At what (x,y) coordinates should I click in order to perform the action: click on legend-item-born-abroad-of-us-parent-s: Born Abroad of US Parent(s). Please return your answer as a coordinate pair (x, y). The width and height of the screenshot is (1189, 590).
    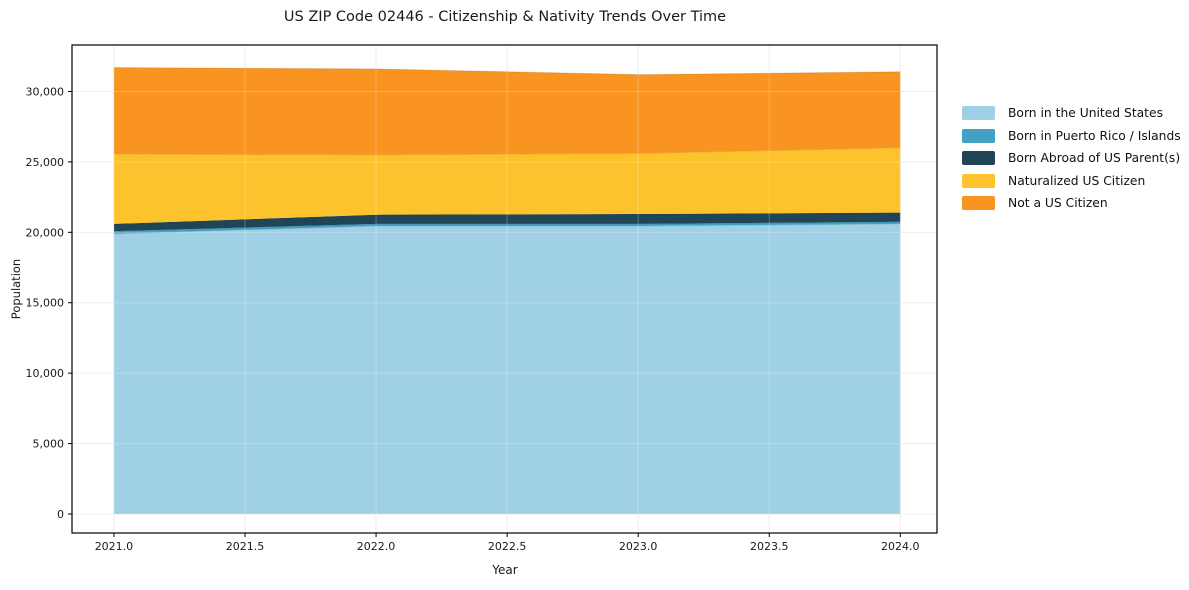
    Looking at the image, I should click on (1071, 158).